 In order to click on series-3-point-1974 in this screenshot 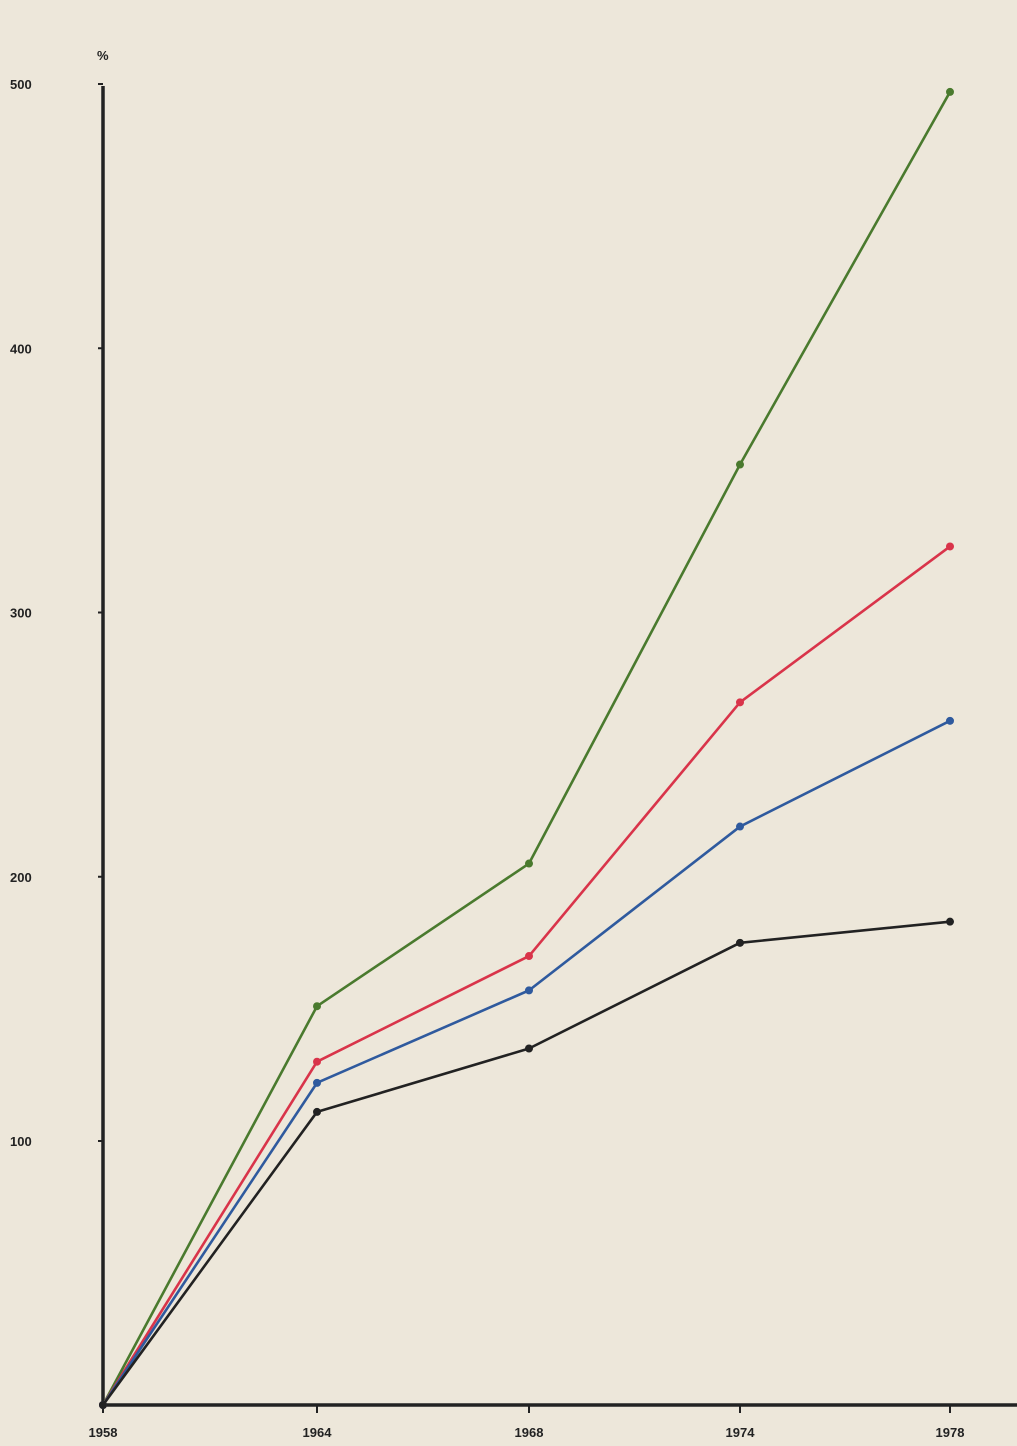, I will do `click(740, 826)`.